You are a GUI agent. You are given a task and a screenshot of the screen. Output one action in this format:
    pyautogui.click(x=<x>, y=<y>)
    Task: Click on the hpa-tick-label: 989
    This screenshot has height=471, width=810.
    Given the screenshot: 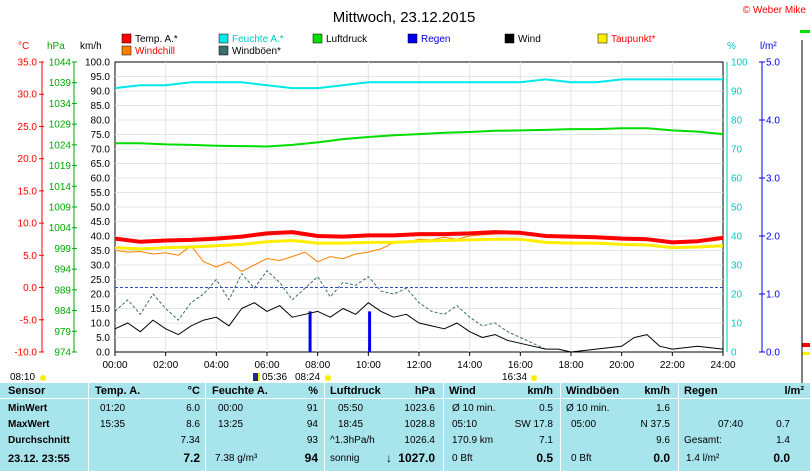 What is the action you would take?
    pyautogui.click(x=62, y=290)
    